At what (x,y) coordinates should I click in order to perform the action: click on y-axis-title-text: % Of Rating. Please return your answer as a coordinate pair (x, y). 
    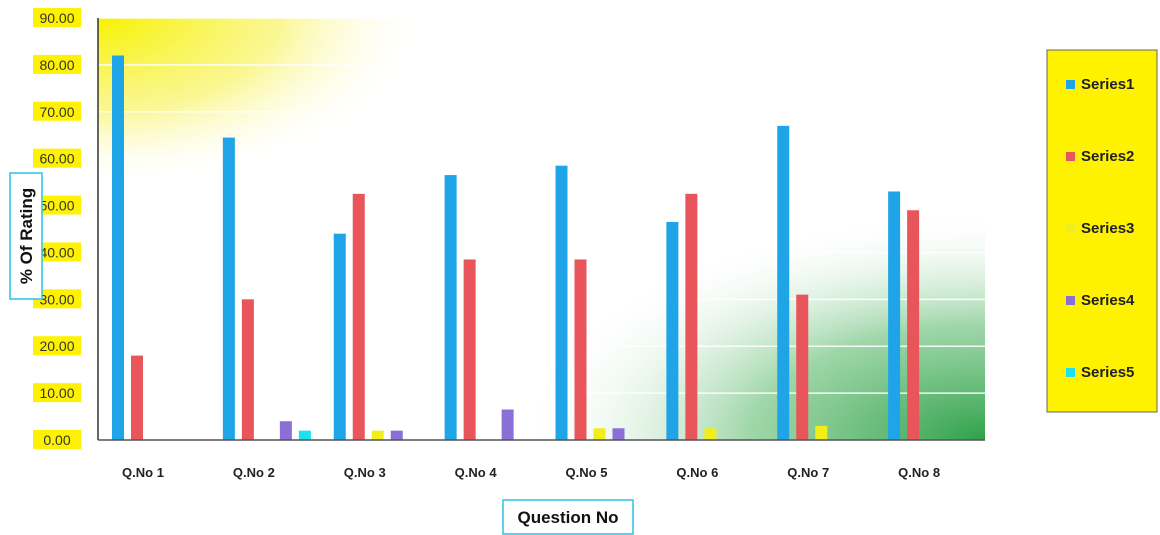
    Looking at the image, I should click on (26, 236).